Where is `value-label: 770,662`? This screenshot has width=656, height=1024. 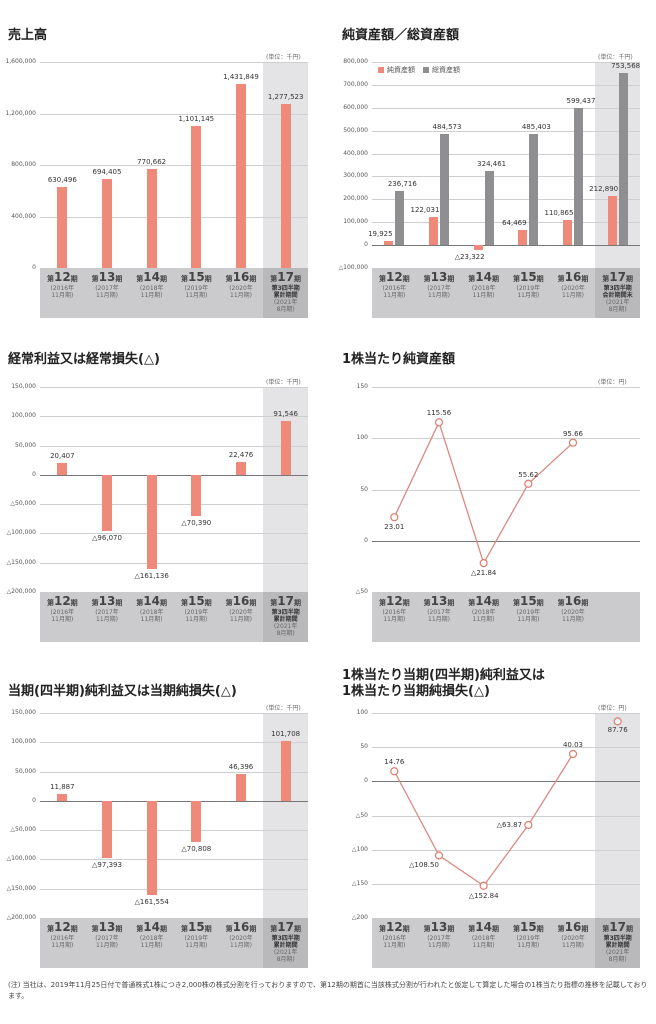 value-label: 770,662 is located at coordinates (152, 161).